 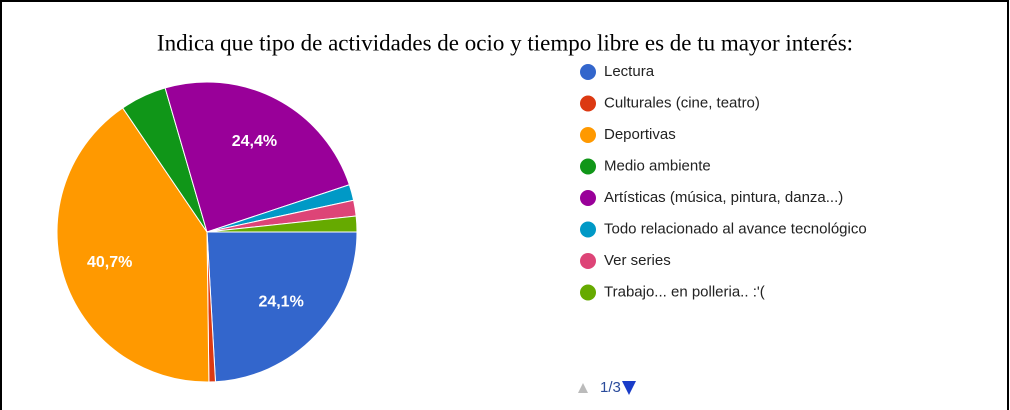 I want to click on legend-label: Deportivas, so click(x=640, y=134).